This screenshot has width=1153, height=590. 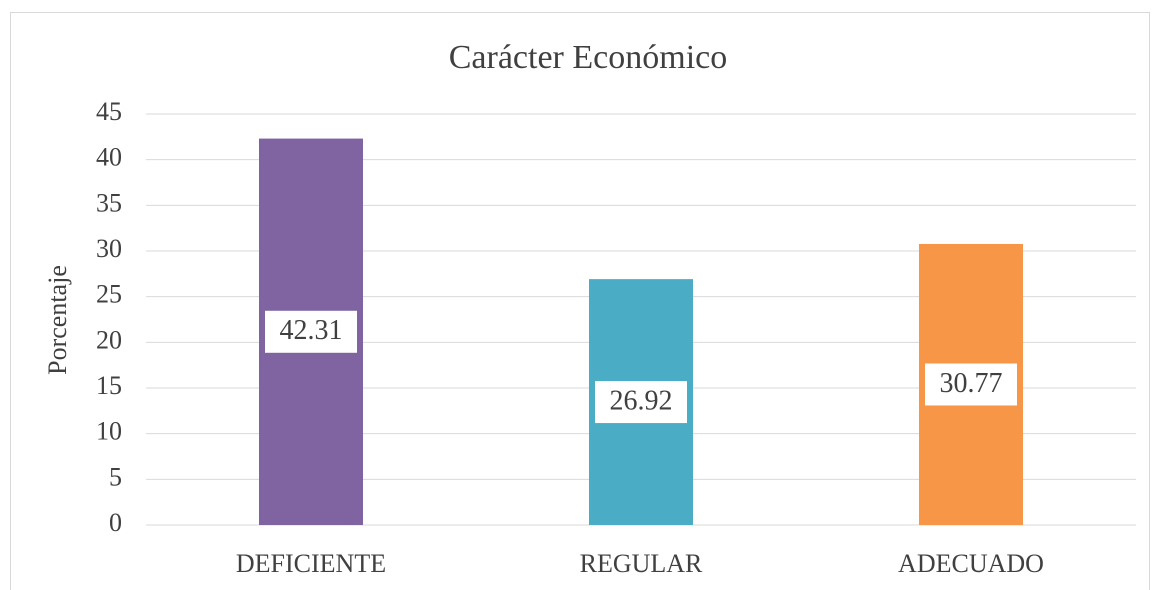 I want to click on data-label: 26.92, so click(x=641, y=400).